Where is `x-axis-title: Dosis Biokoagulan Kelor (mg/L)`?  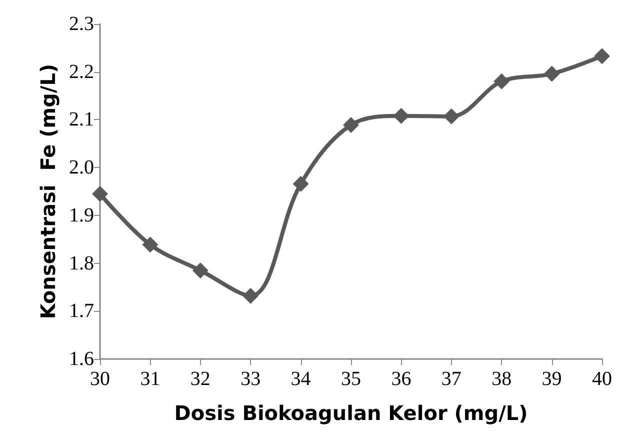 x-axis-title: Dosis Biokoagulan Kelor (mg/L) is located at coordinates (351, 413).